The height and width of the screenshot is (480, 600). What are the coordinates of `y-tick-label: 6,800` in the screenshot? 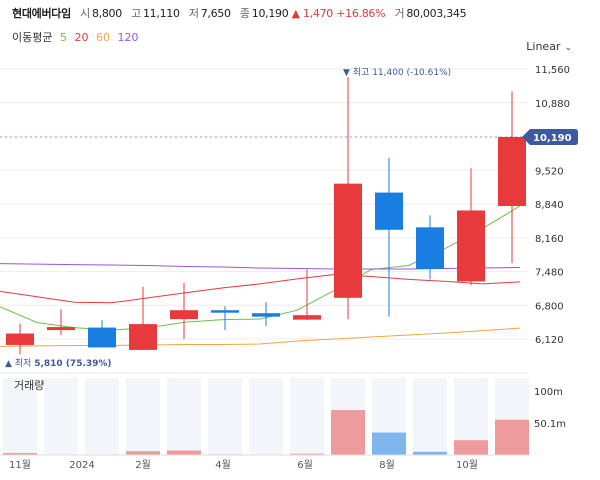 It's located at (549, 306).